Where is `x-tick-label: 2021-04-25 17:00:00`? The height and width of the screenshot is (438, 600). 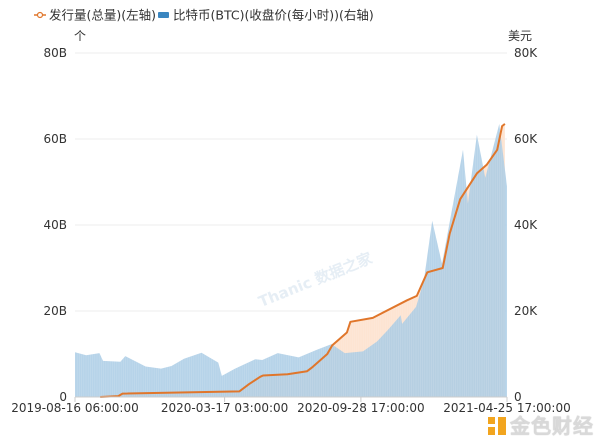
x-tick-label: 2021-04-25 17:00:00 is located at coordinates (506, 408).